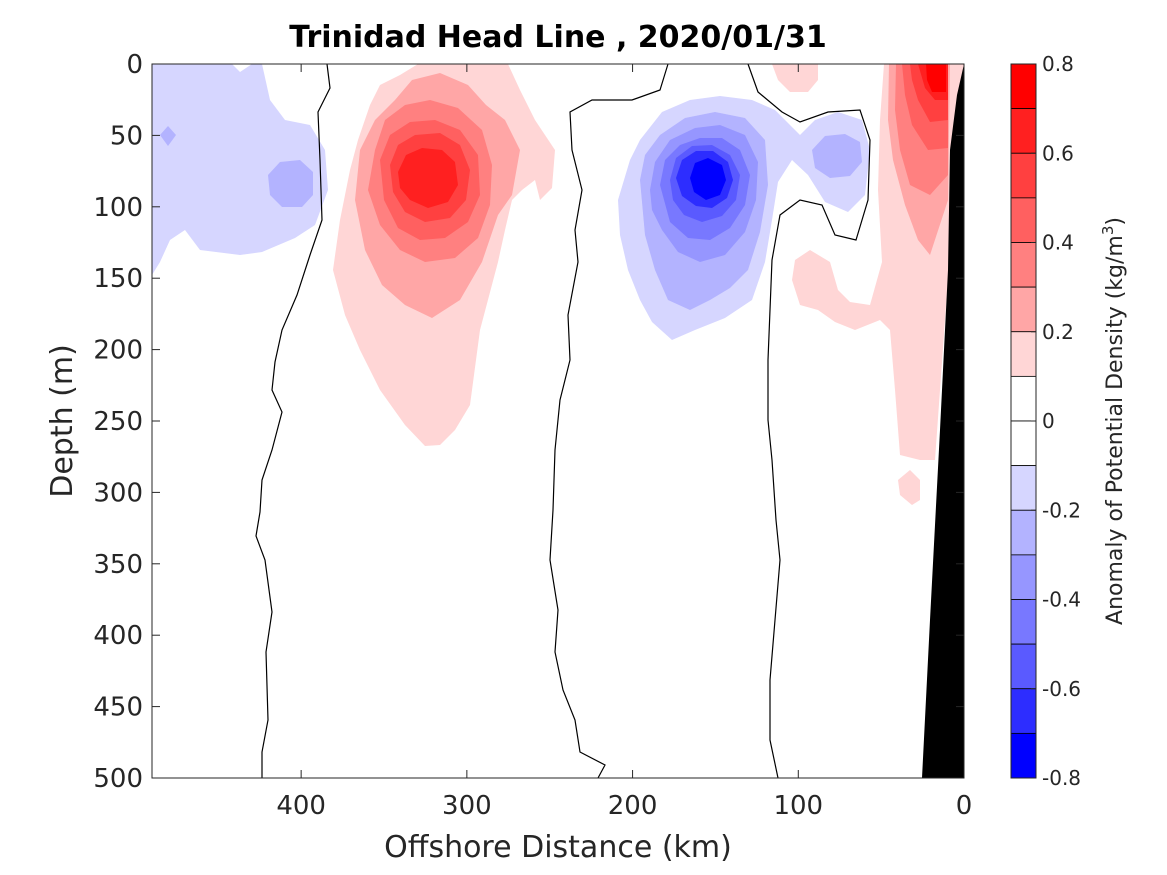 Image resolution: width=1167 pixels, height=875 pixels. What do you see at coordinates (118, 422) in the screenshot?
I see `y-tick-label: 250` at bounding box center [118, 422].